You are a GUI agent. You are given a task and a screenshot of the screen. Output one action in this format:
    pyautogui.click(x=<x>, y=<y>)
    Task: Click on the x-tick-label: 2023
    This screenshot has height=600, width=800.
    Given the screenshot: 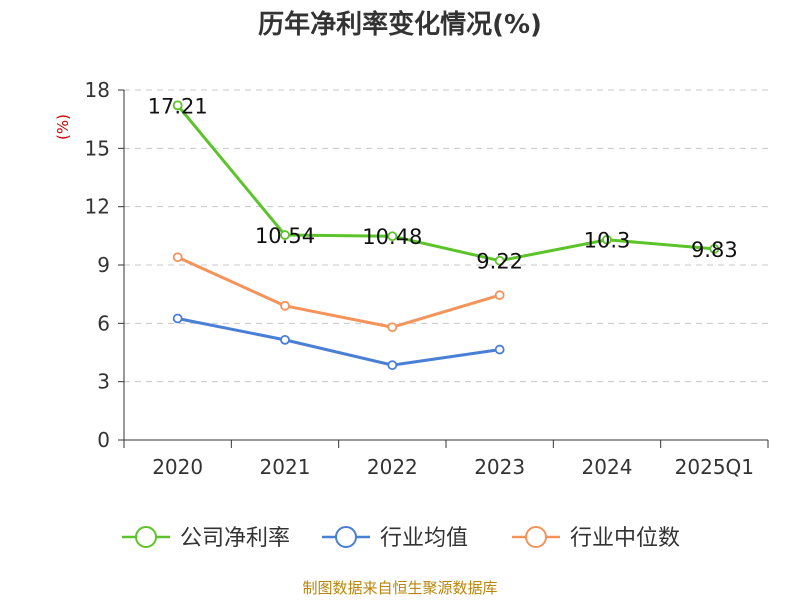 What is the action you would take?
    pyautogui.click(x=499, y=467)
    